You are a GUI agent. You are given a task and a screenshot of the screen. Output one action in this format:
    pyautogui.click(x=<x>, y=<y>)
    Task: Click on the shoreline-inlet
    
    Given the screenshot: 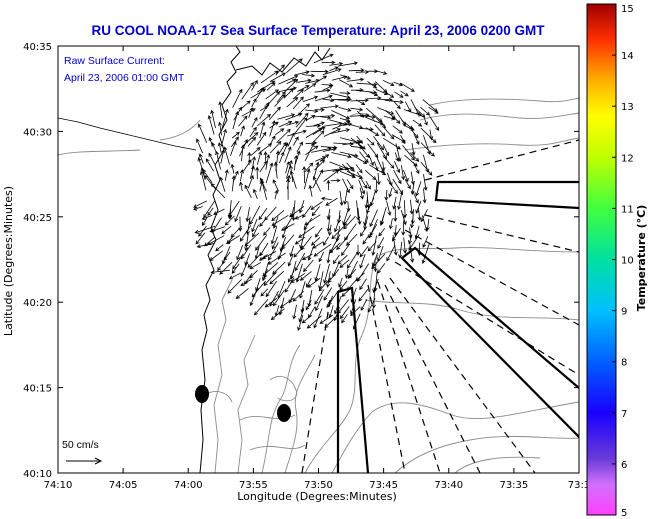 What is the action you would take?
    pyautogui.click(x=283, y=61)
    